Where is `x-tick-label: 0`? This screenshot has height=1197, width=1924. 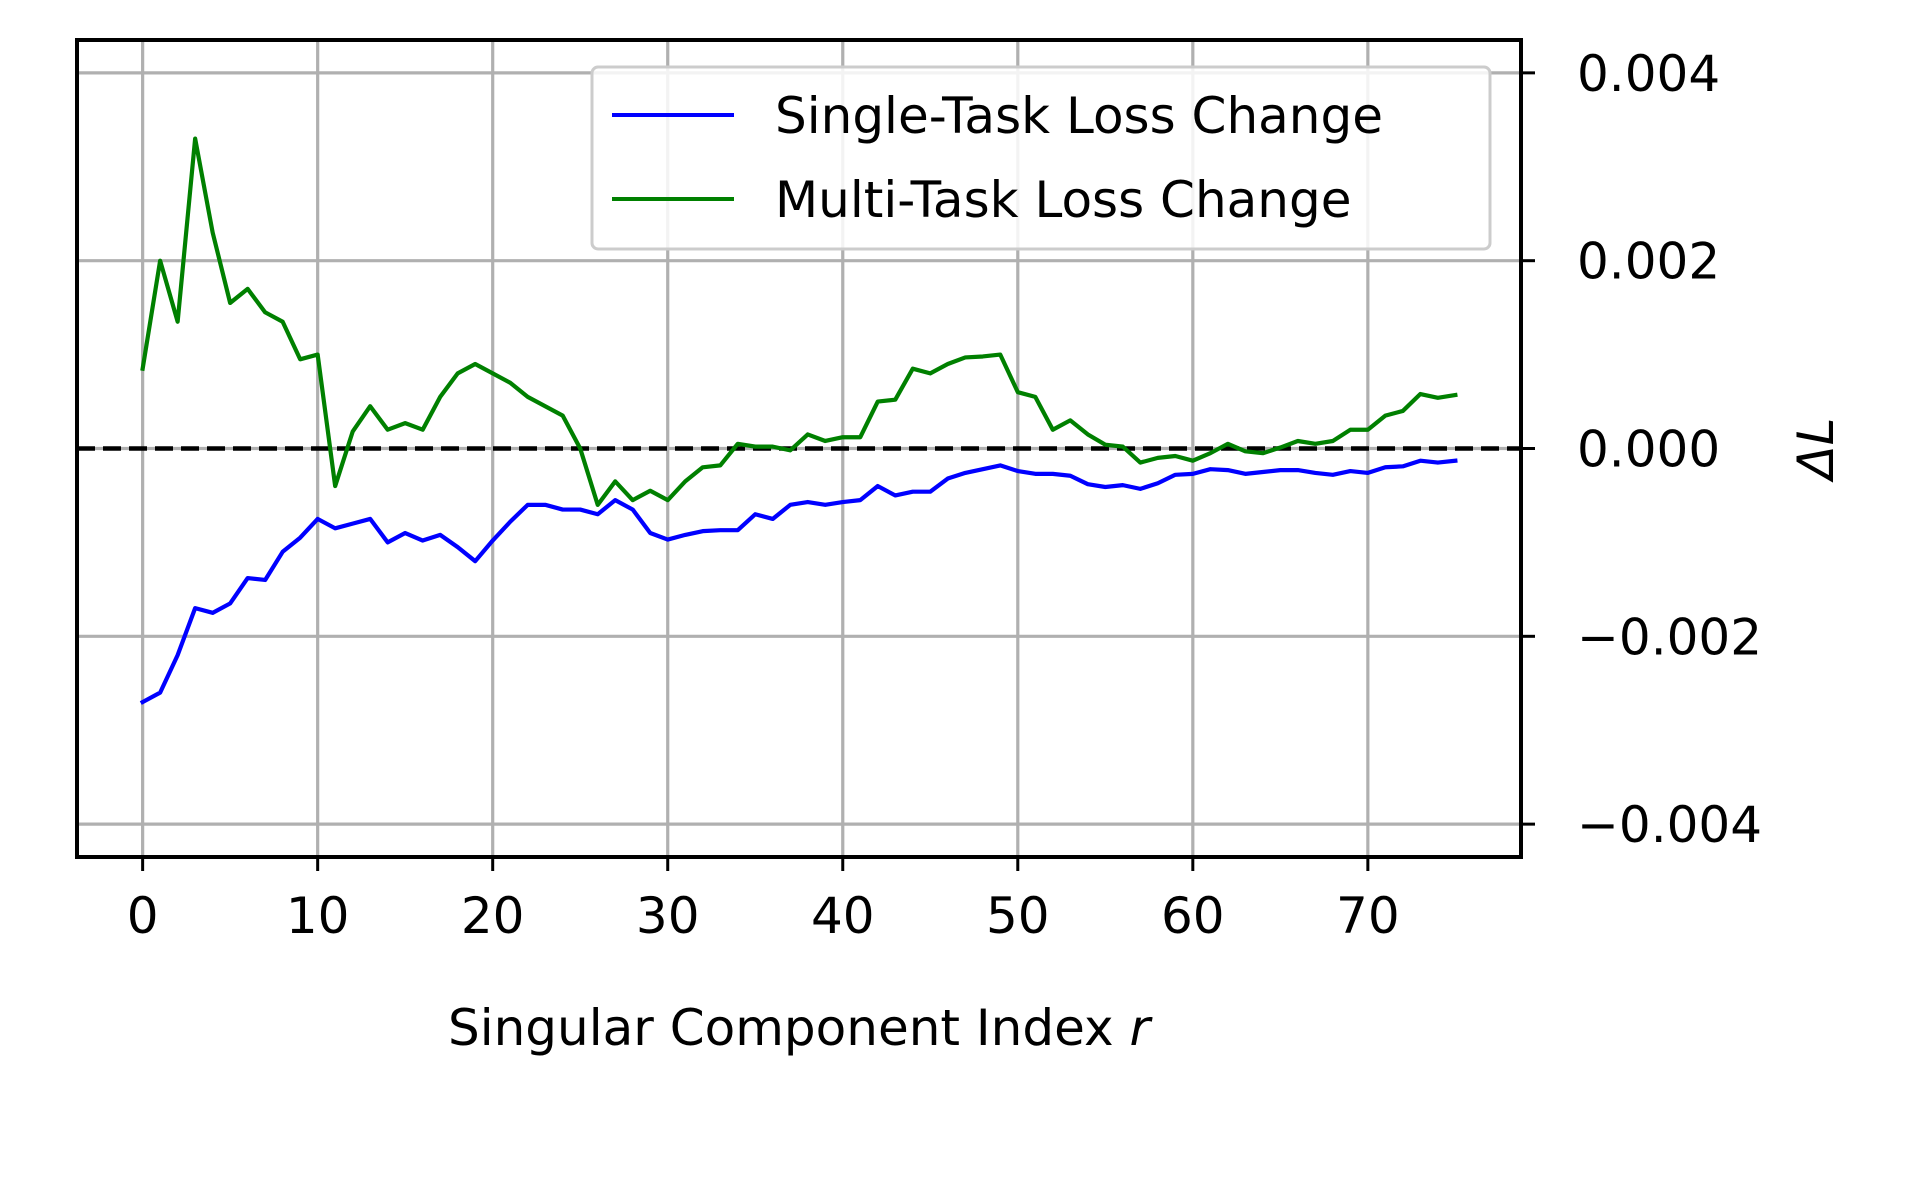 x-tick-label: 0 is located at coordinates (143, 916).